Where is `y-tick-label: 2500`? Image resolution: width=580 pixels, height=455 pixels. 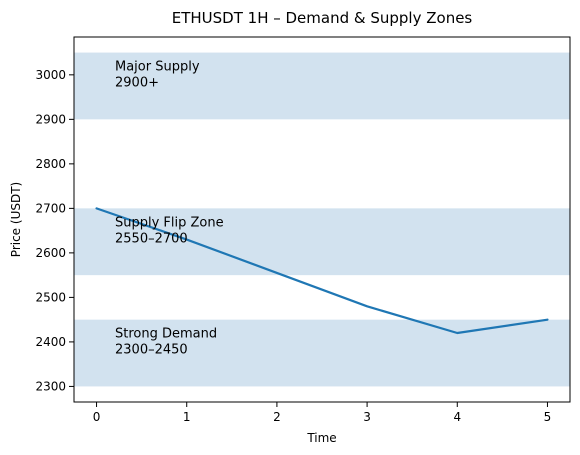
y-tick-label: 2500 is located at coordinates (50, 297).